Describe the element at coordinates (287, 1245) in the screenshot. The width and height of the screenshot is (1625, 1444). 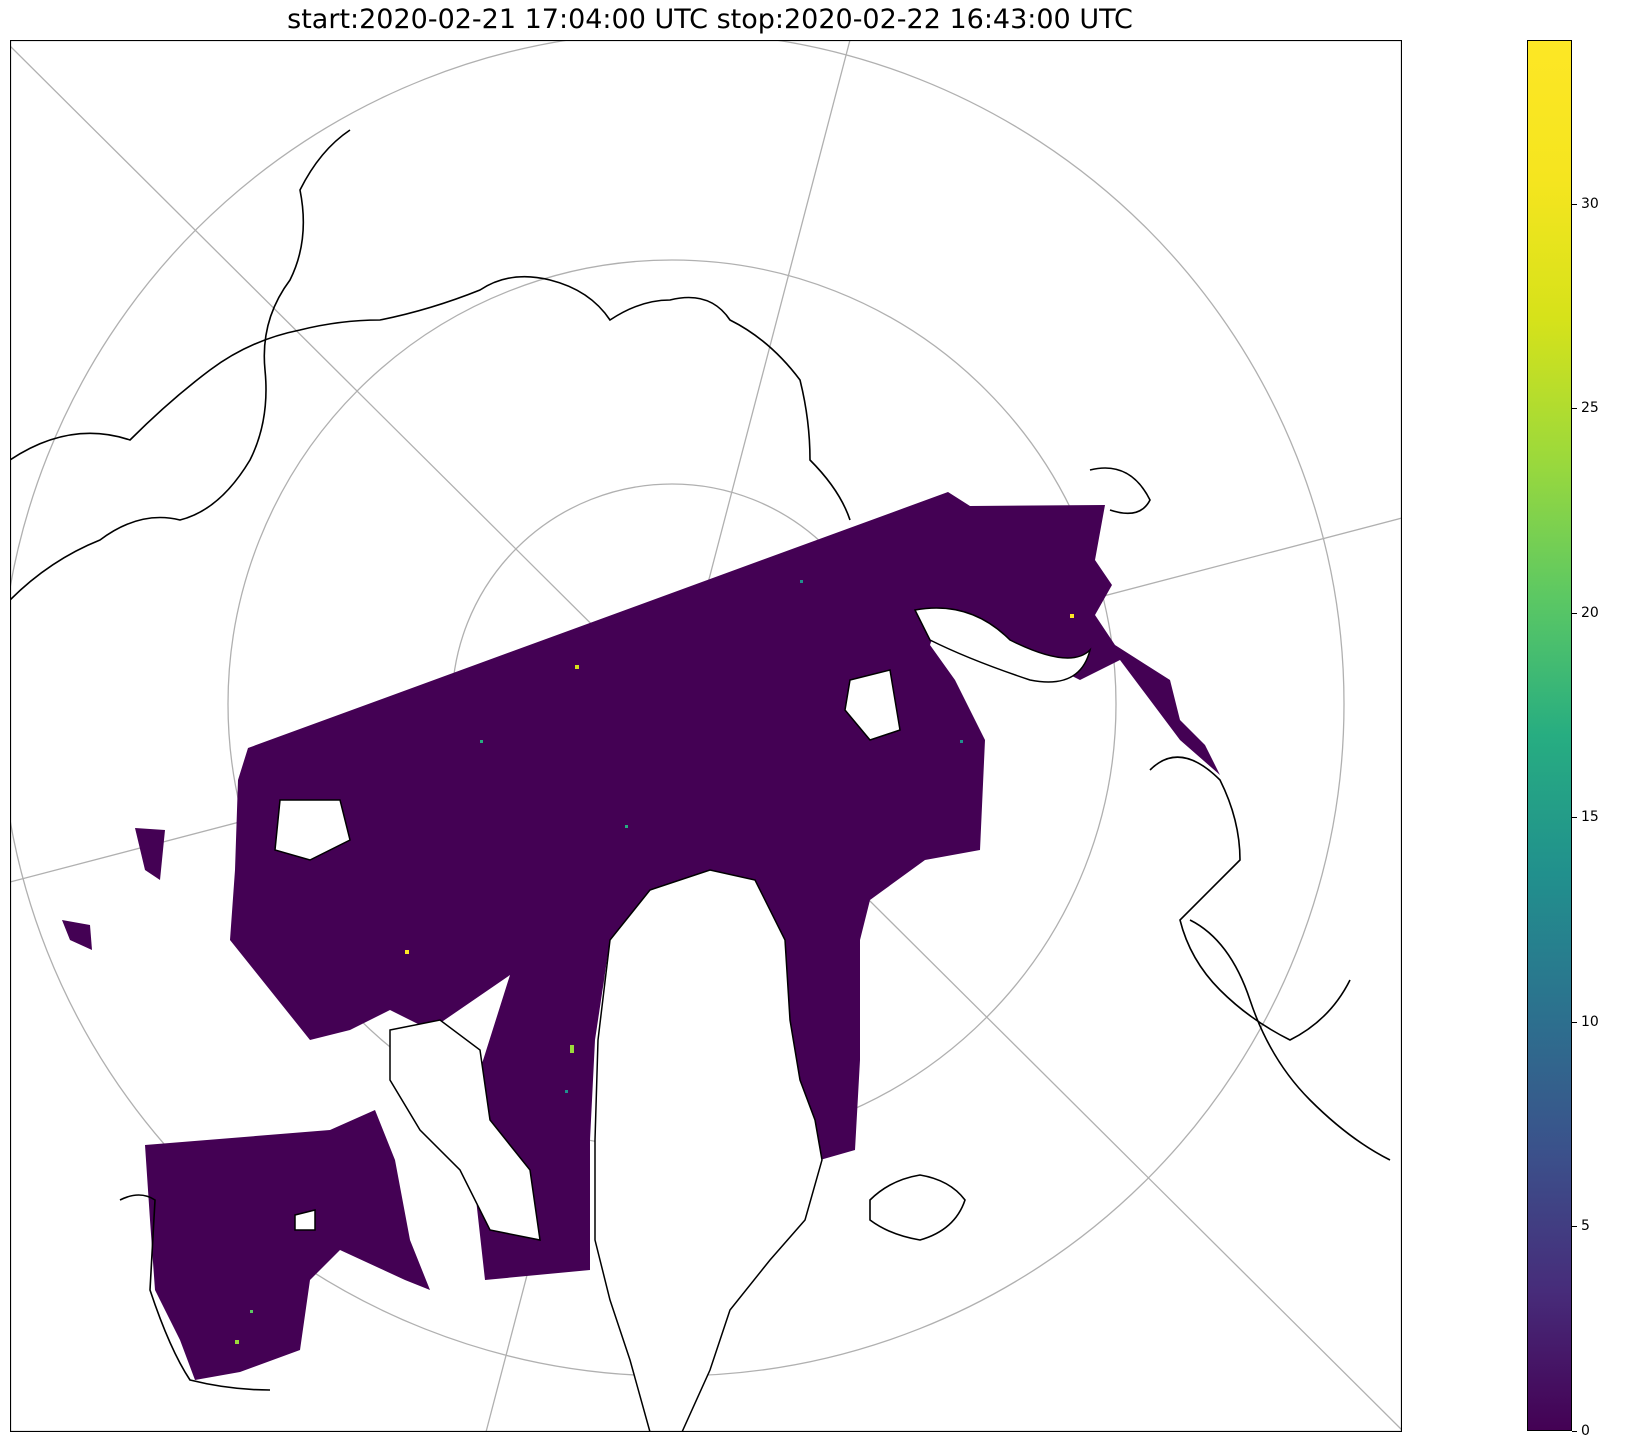
I see `swath-southwest` at that location.